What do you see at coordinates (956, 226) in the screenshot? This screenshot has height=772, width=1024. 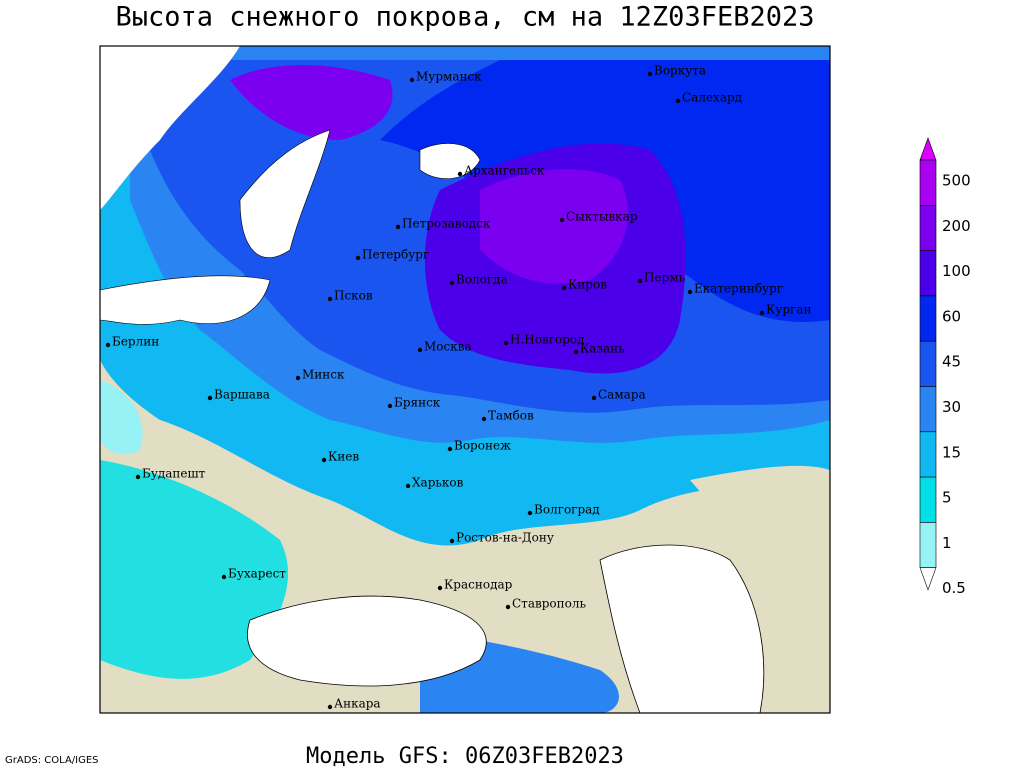 I see `colorbar-label: 200` at bounding box center [956, 226].